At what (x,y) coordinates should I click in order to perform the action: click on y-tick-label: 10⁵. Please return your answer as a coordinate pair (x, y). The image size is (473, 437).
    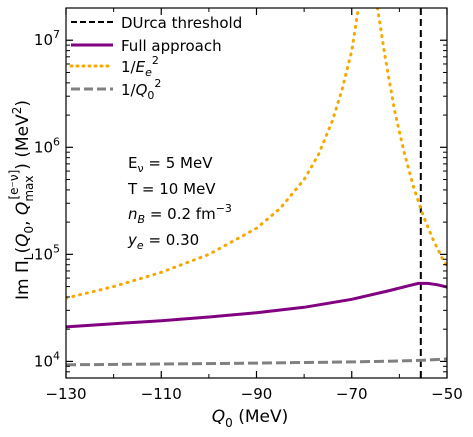
    Looking at the image, I should click on (47, 252).